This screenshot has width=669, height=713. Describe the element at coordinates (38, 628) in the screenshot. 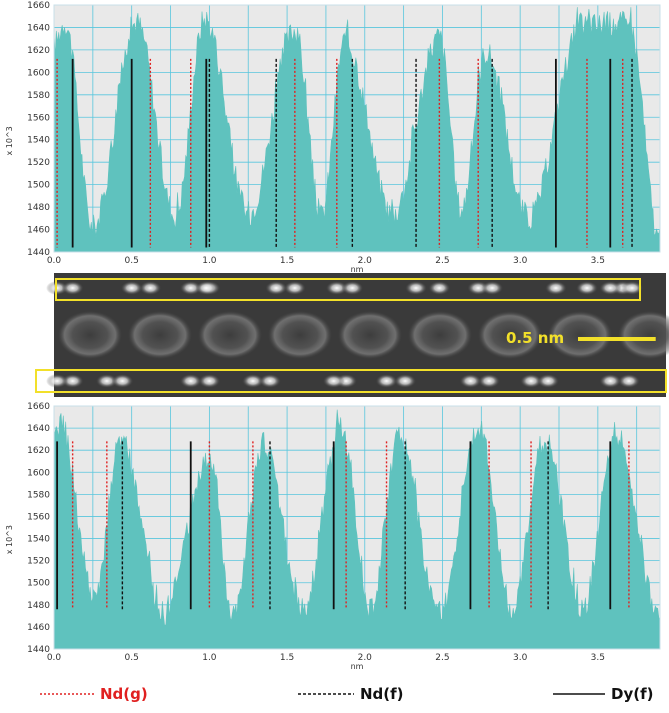

I see `bottom-y-tick-label: 1460` at that location.